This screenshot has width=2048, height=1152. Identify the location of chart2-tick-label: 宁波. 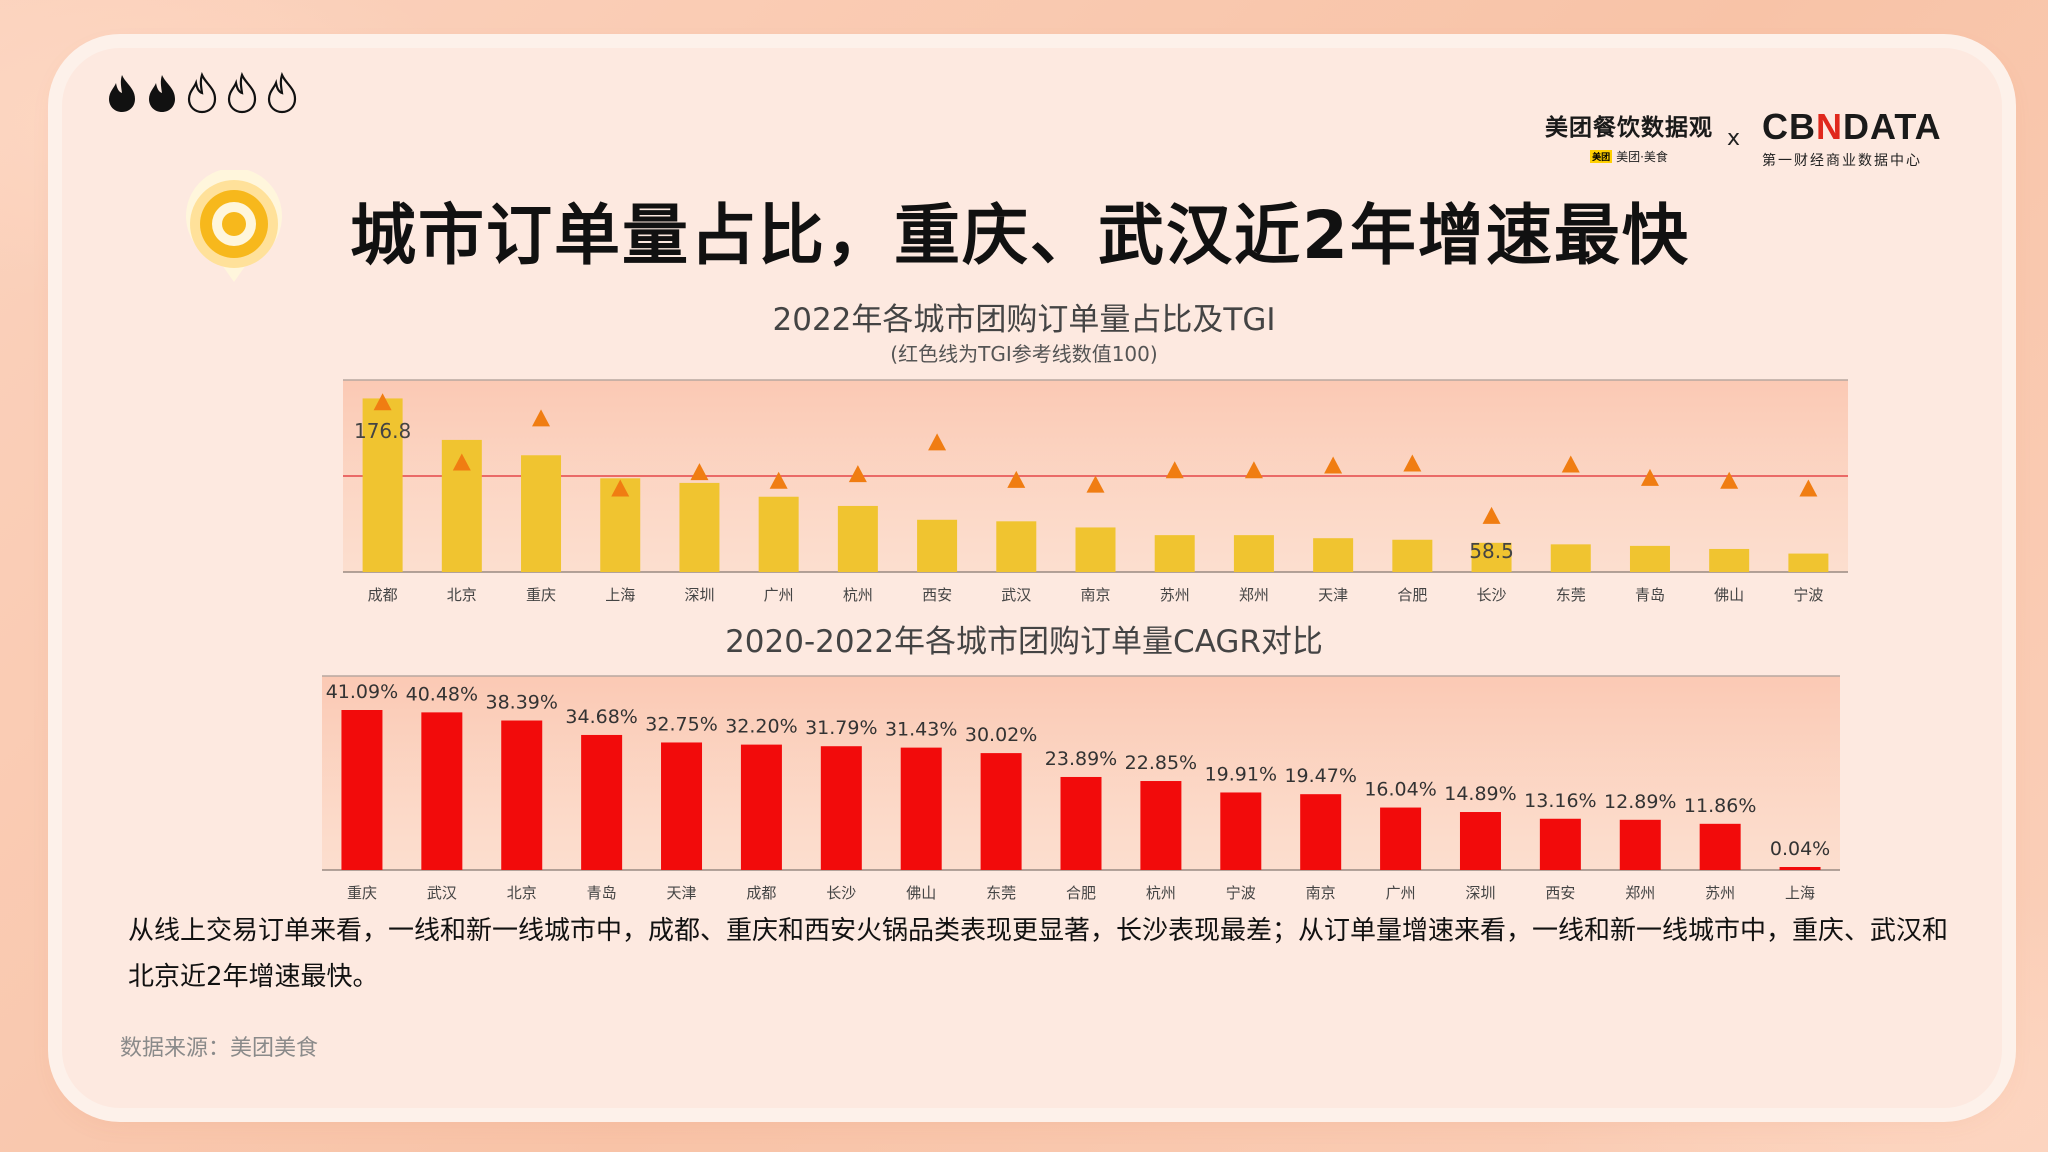
(1241, 893).